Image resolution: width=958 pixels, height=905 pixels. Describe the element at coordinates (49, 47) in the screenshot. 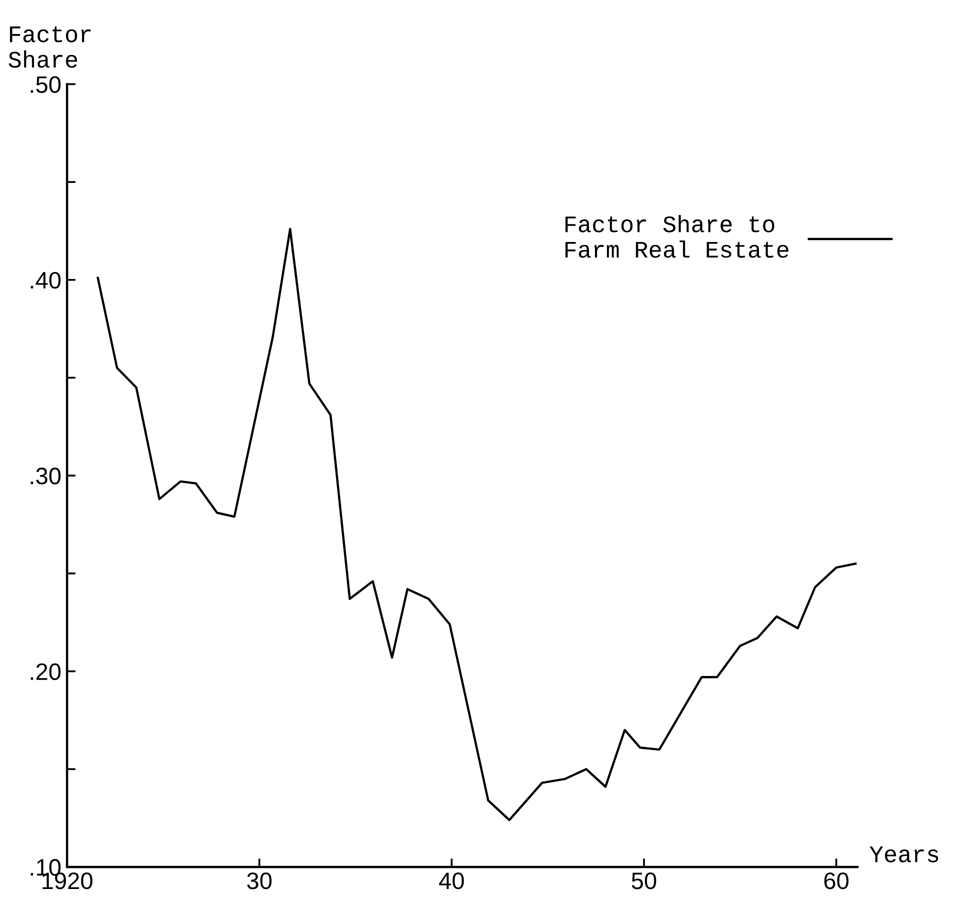

I see `y-axis-title: Factor Share` at that location.